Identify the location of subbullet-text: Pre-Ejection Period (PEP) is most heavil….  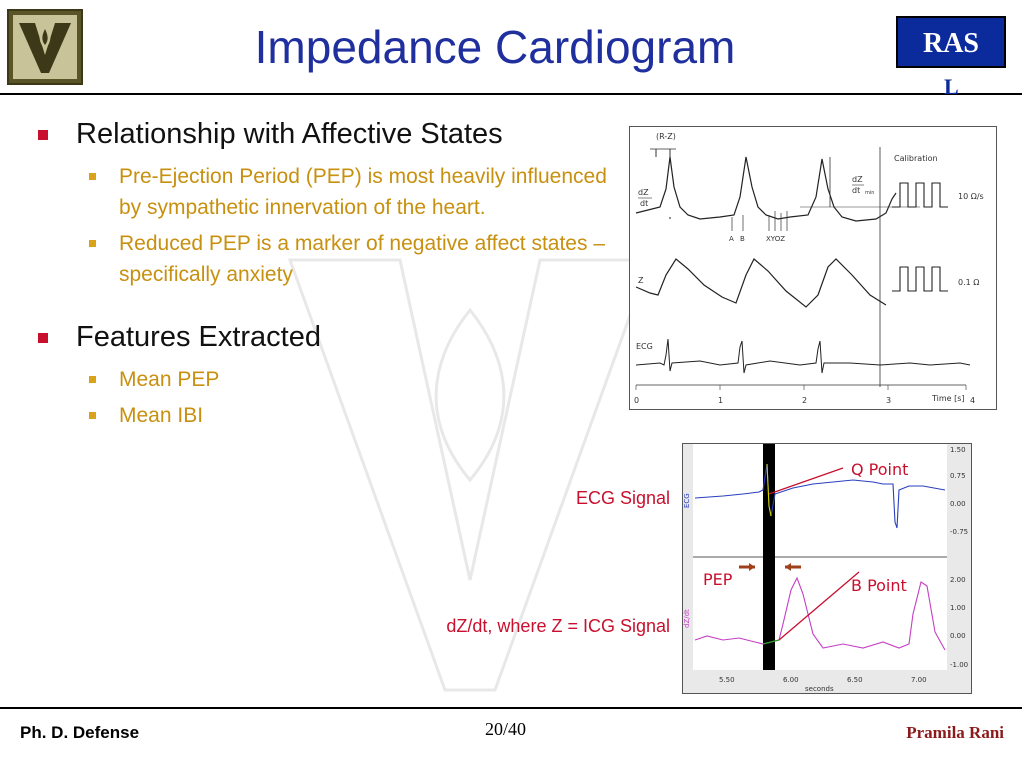
(363, 192).